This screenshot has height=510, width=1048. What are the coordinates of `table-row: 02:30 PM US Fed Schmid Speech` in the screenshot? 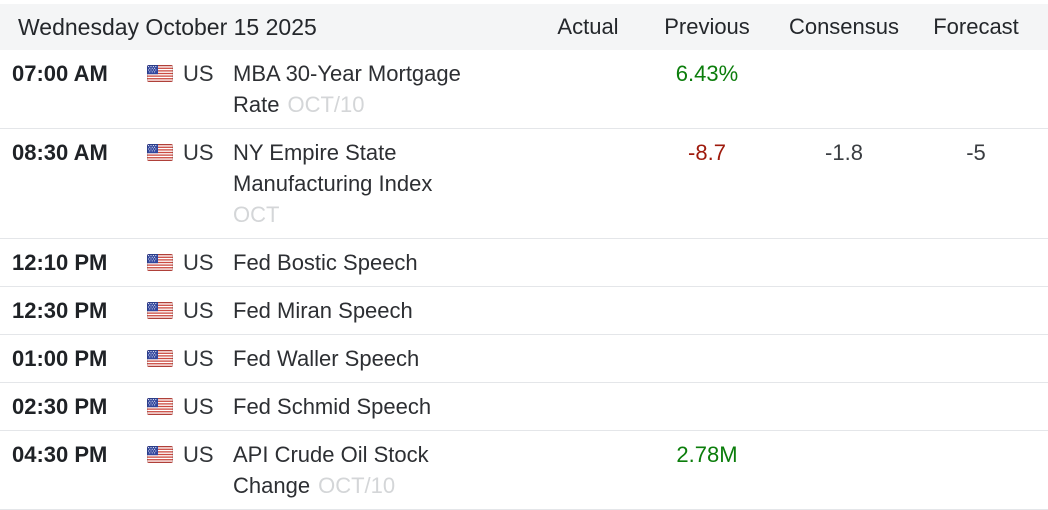 It's located at (524, 407).